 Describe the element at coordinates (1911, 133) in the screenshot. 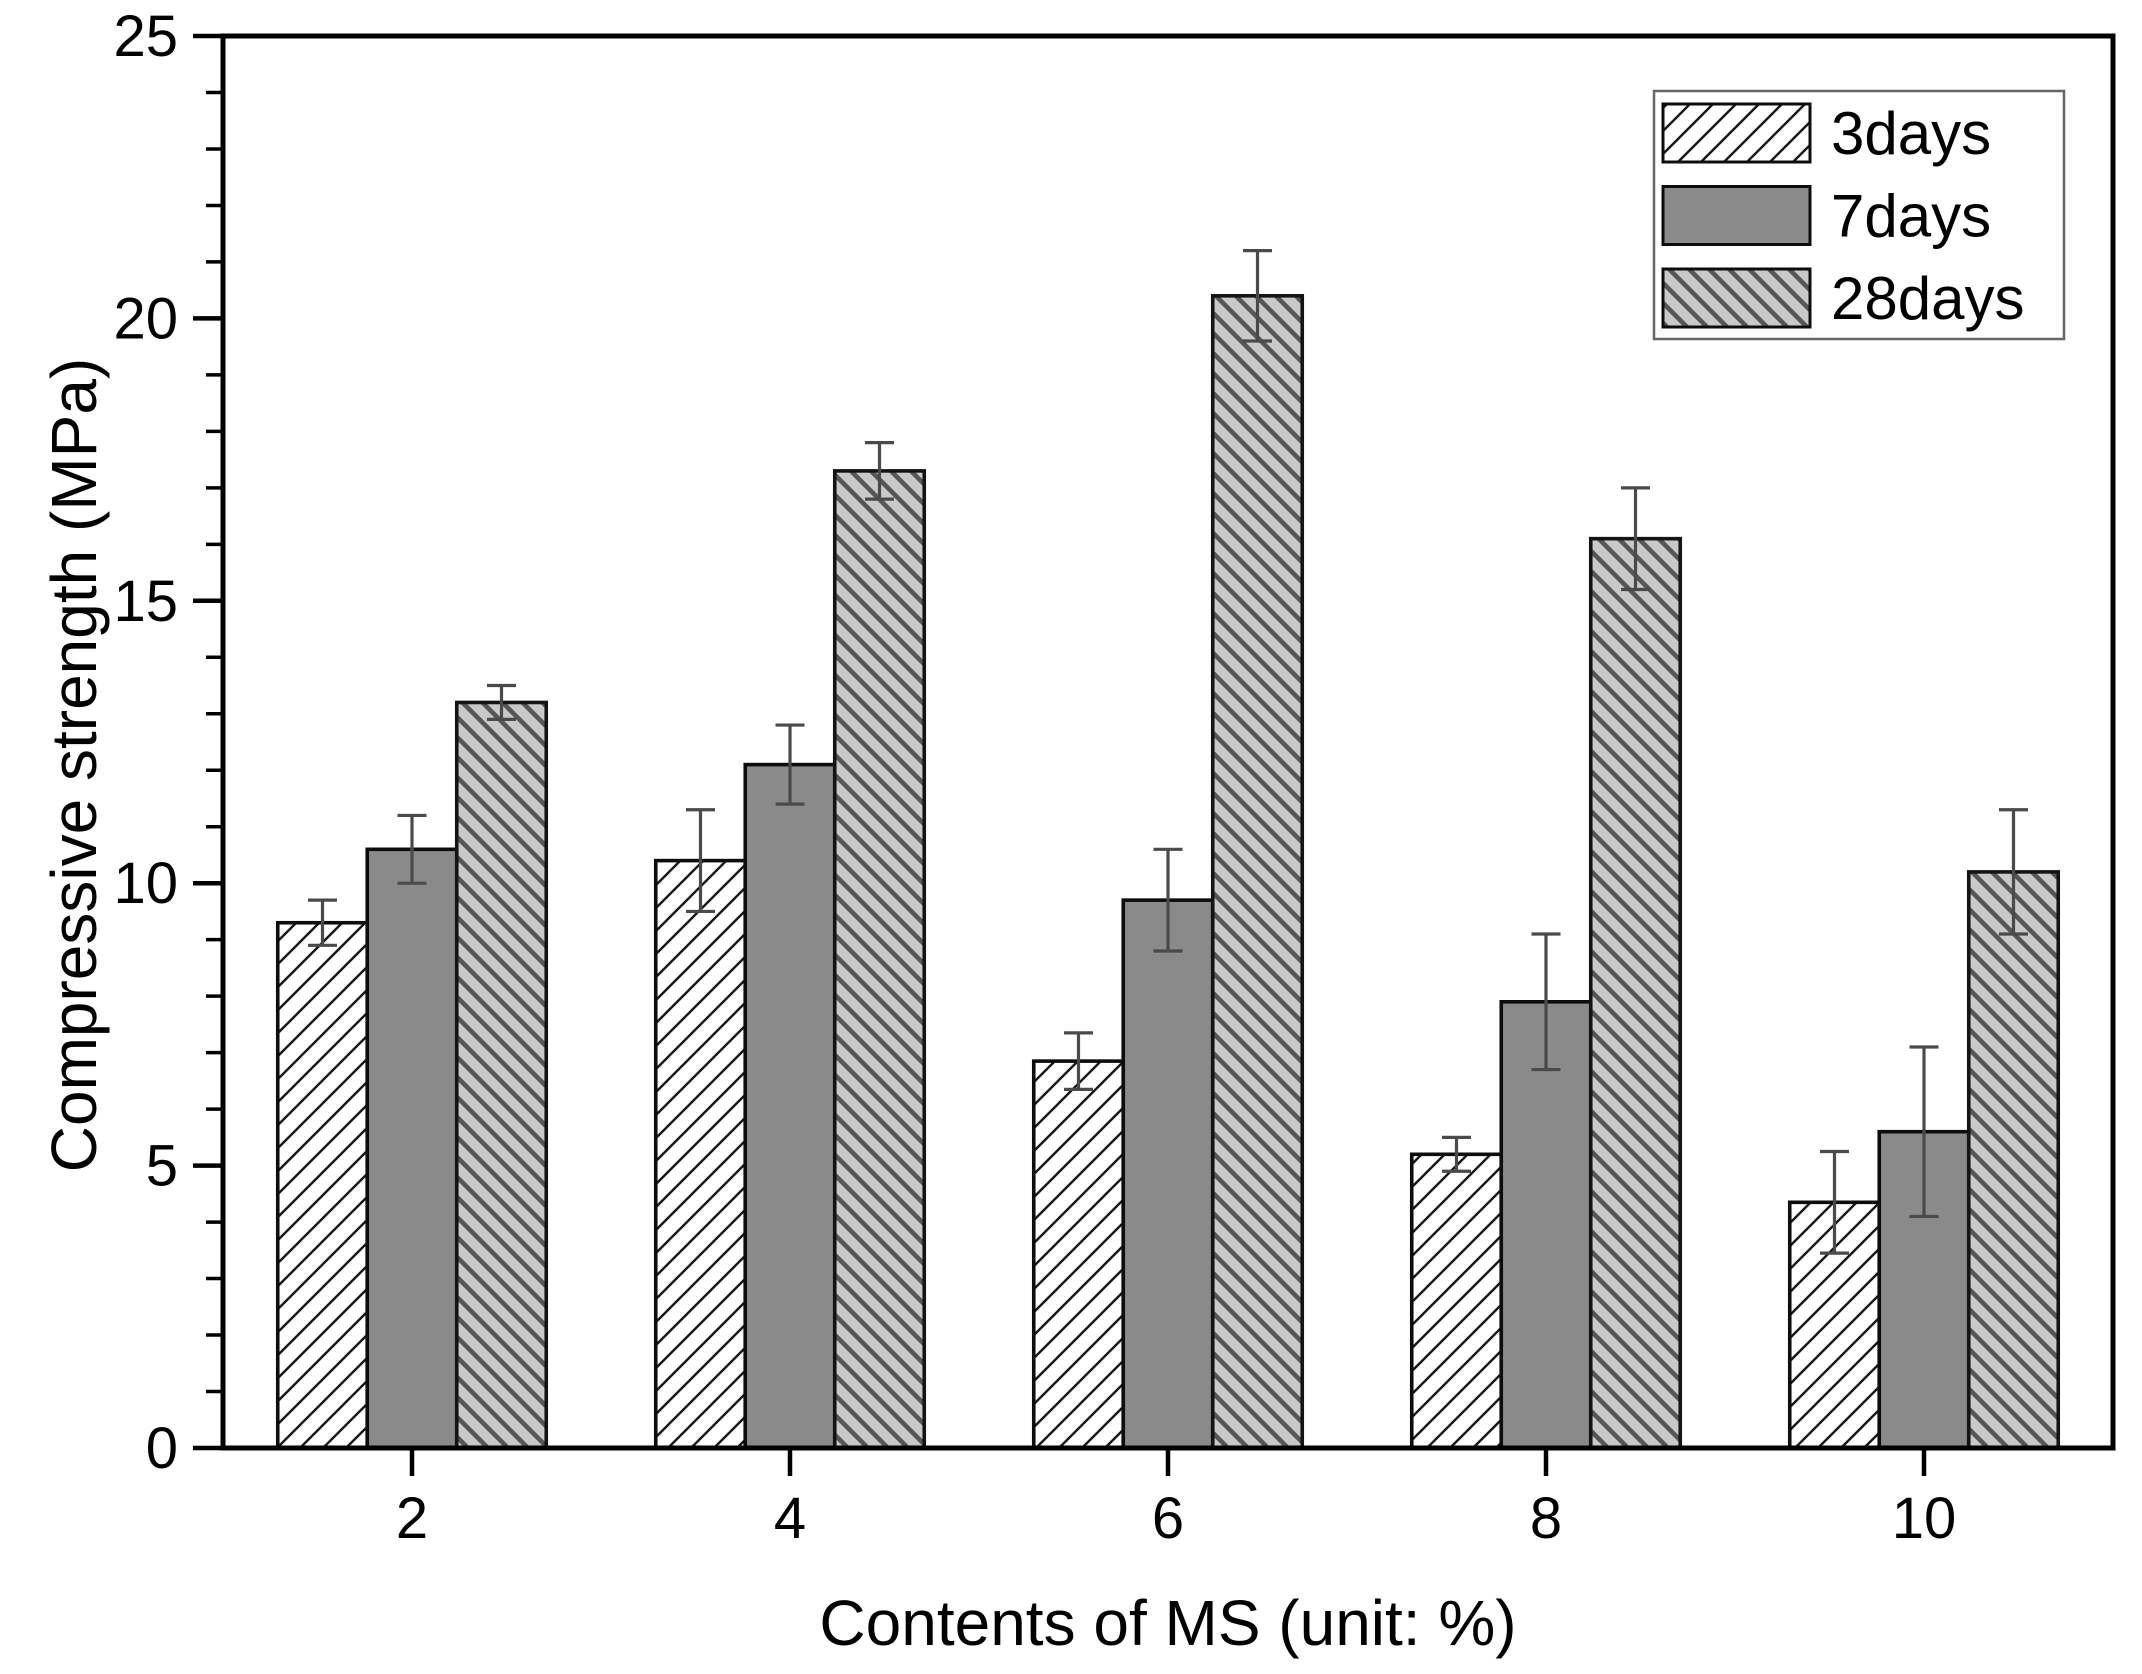

I see `legend-label-3days: 3days` at that location.